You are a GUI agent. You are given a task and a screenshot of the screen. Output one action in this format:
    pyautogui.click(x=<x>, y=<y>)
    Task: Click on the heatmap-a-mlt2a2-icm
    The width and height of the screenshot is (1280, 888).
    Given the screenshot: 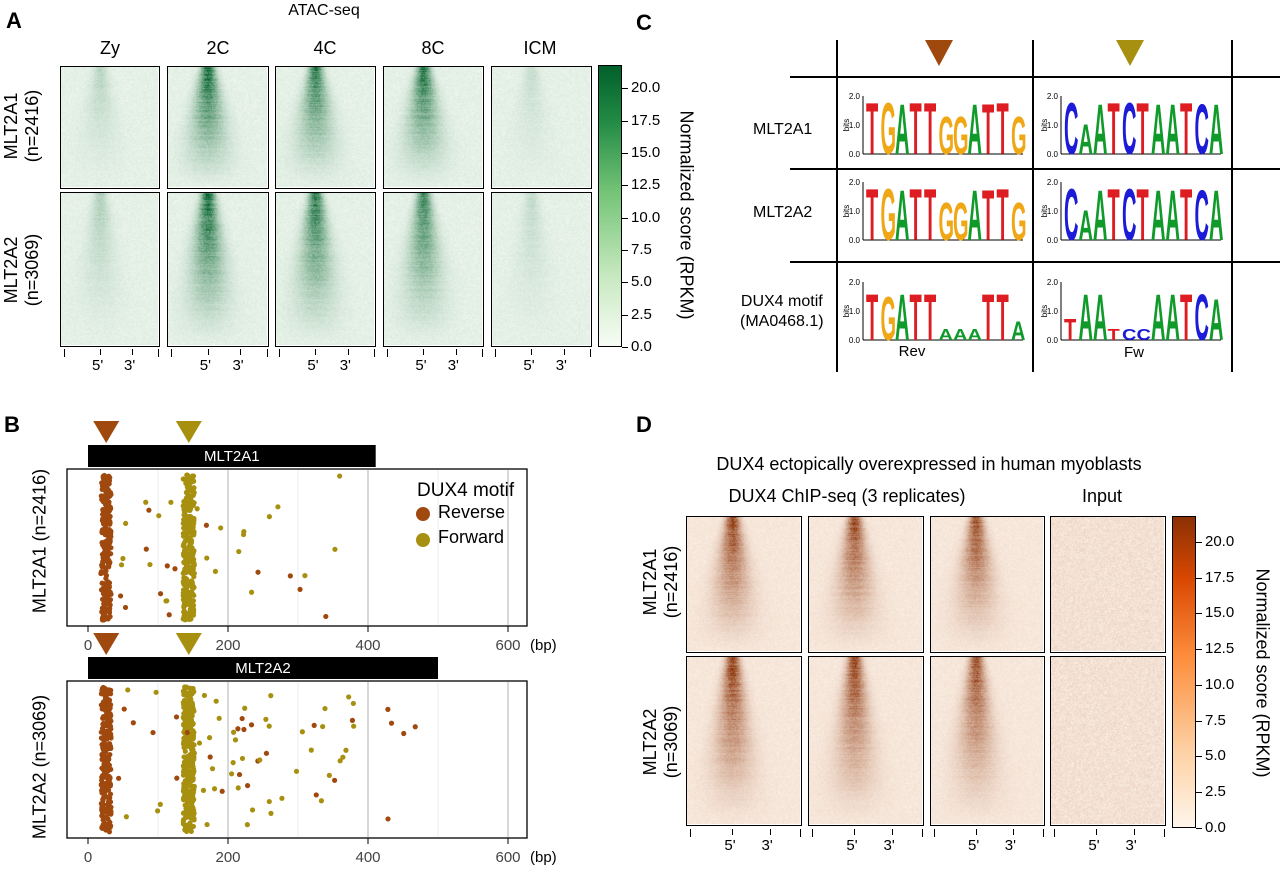 What is the action you would take?
    pyautogui.click(x=541, y=269)
    